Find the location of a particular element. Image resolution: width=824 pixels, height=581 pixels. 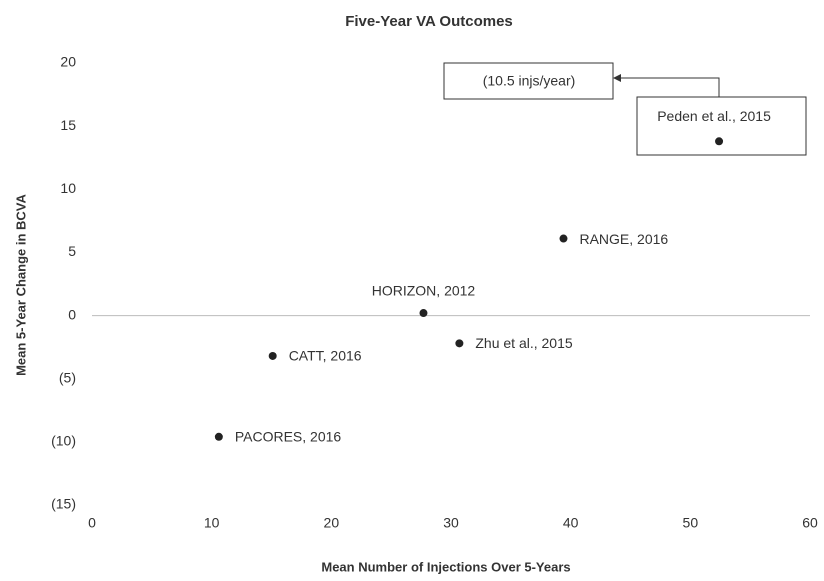

annotation-box is located at coordinates (528, 81).